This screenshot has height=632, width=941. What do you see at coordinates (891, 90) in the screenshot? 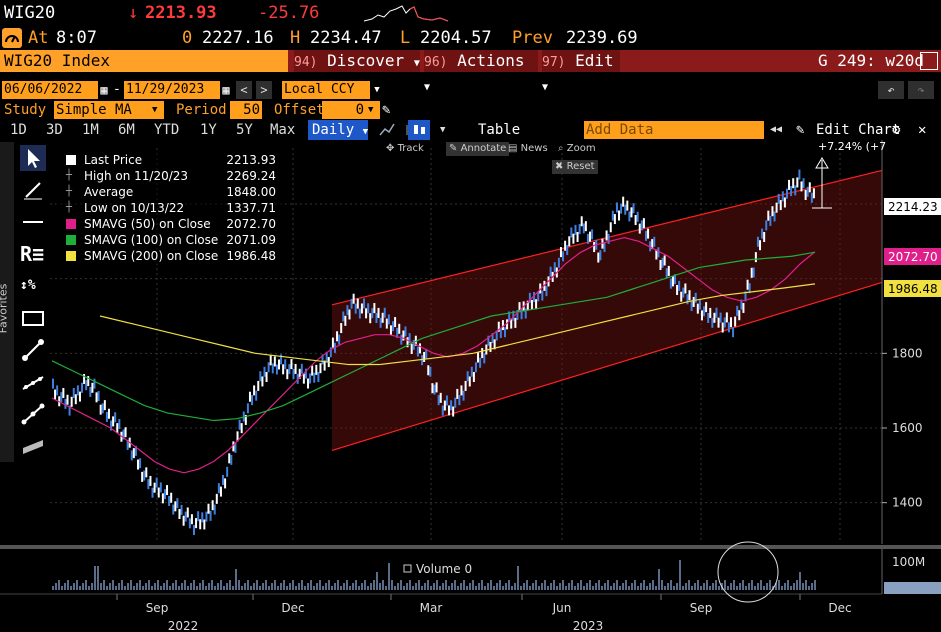
I see `undo-icon: ↶` at bounding box center [891, 90].